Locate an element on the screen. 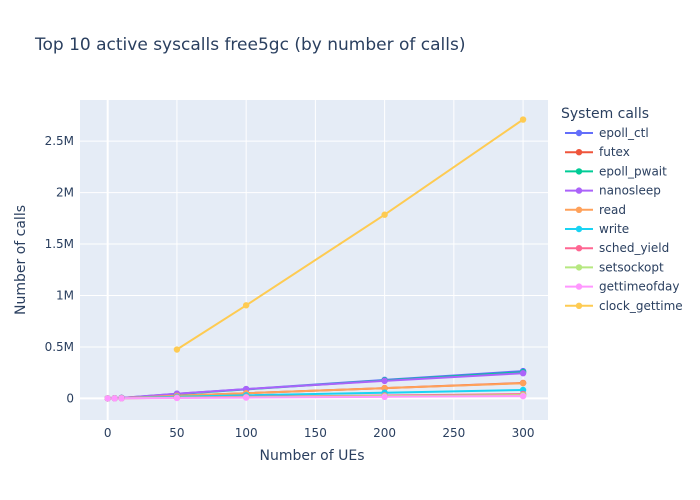  legend-label-epoll_ctl: epoll_ctl is located at coordinates (624, 133).